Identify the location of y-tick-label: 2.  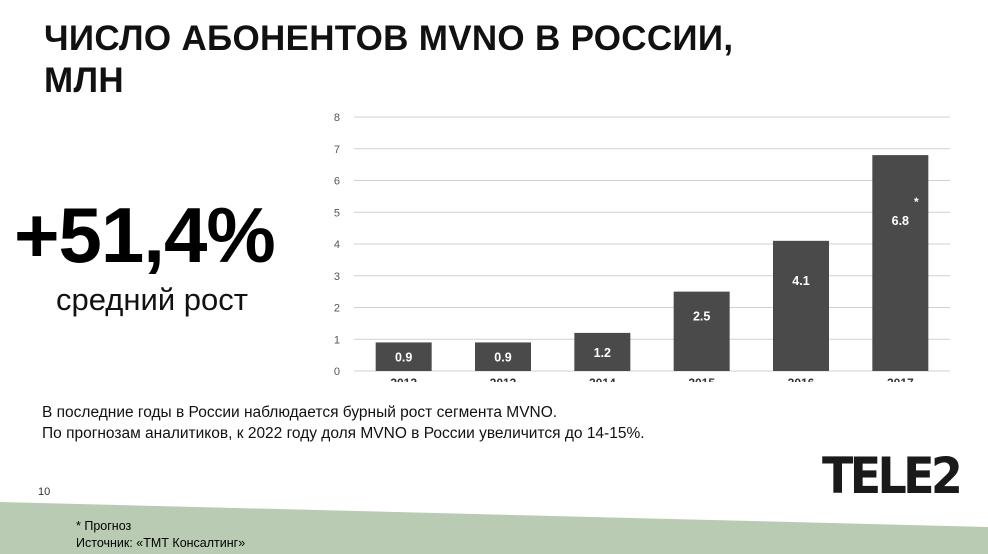
(337, 309).